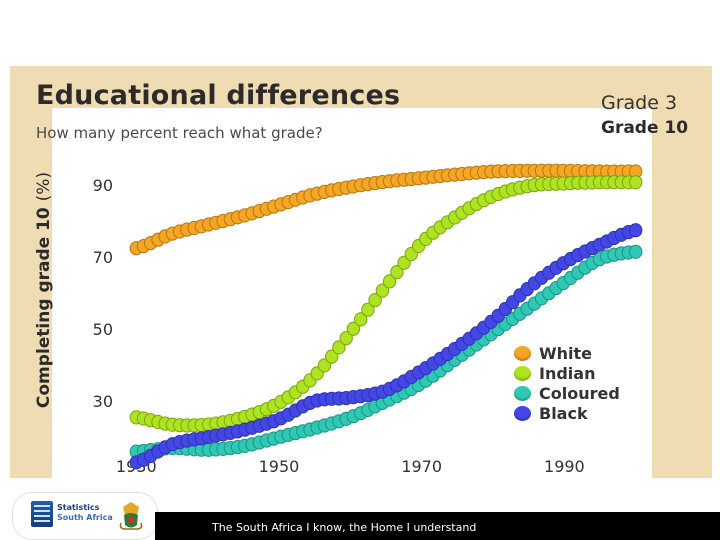 The width and height of the screenshot is (720, 540). I want to click on legend-swatch-white, so click(522, 353).